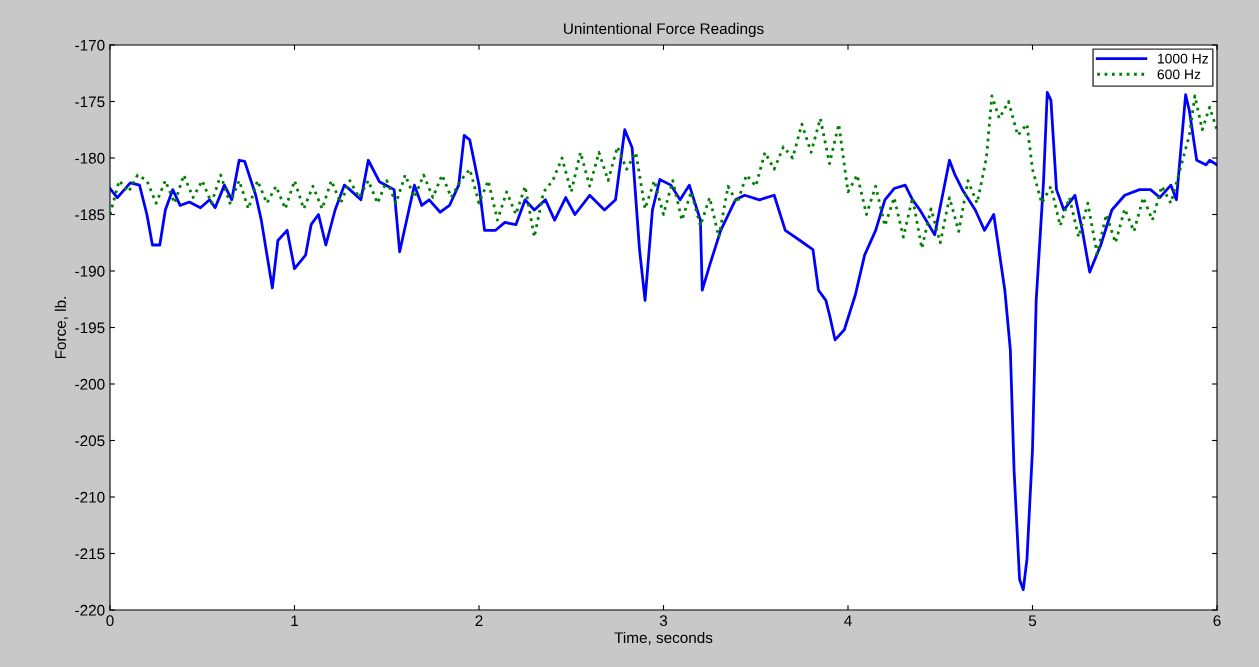  What do you see at coordinates (90, 497) in the screenshot?
I see `y-tick-label: -210` at bounding box center [90, 497].